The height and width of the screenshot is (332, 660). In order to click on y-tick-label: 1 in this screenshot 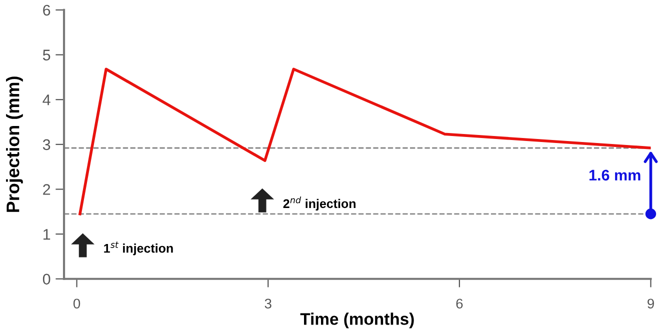, I will do `click(46, 234)`.